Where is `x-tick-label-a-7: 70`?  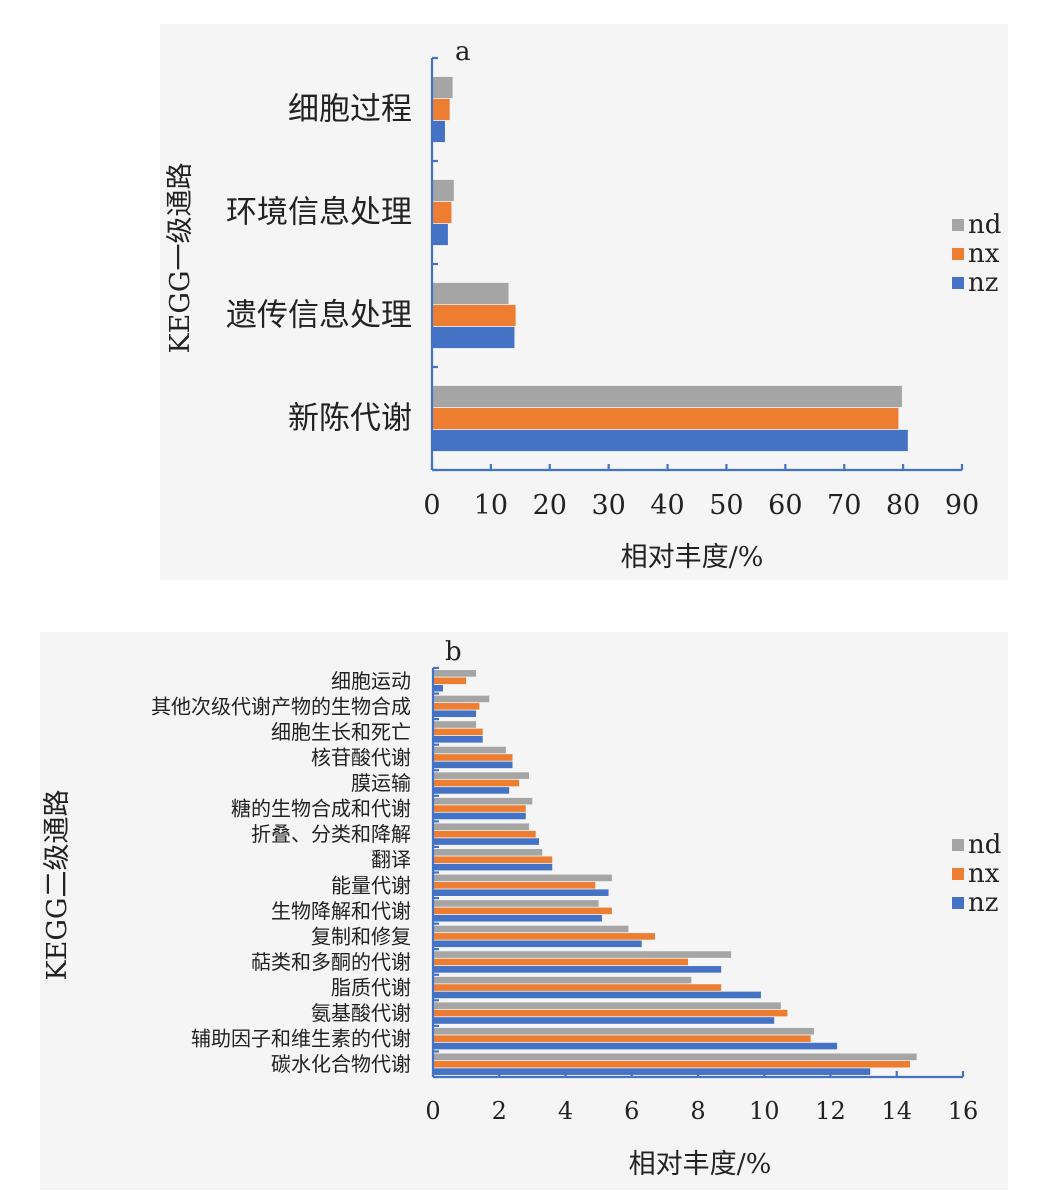
x-tick-label-a-7: 70 is located at coordinates (844, 505).